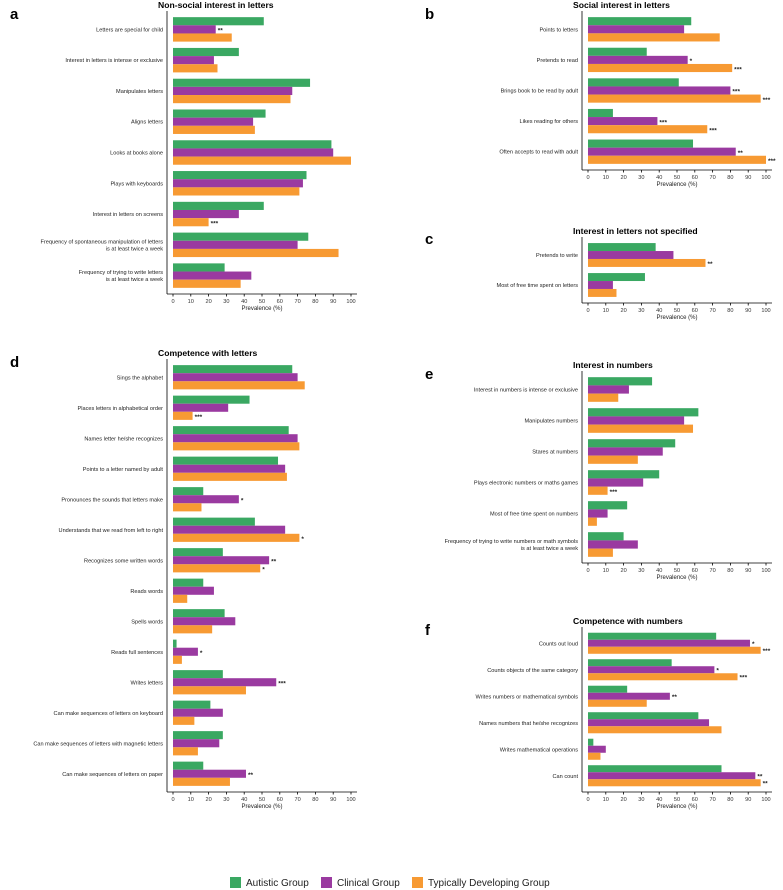 This screenshot has height=890, width=783. Describe the element at coordinates (617, 670) in the screenshot. I see `category-group: Counts objects of the same category ****` at that location.